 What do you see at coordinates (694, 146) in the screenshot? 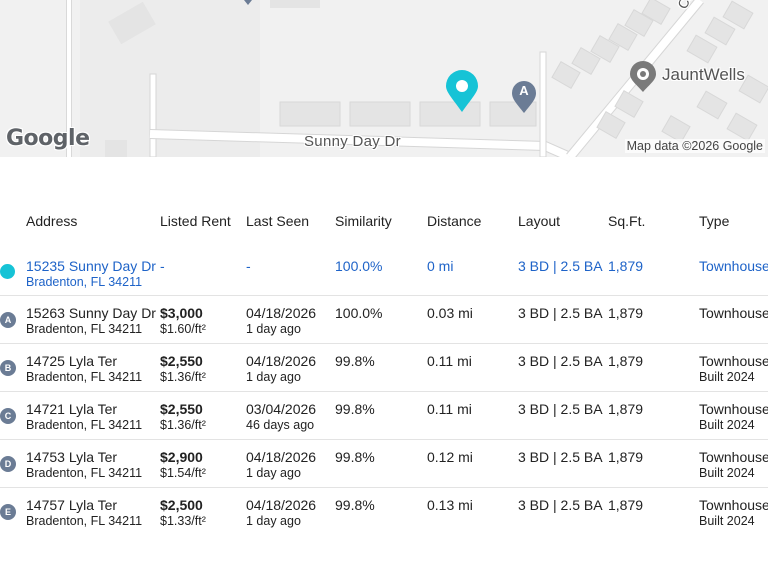
I see `map-attribution: Map data ©2026 Google` at bounding box center [694, 146].